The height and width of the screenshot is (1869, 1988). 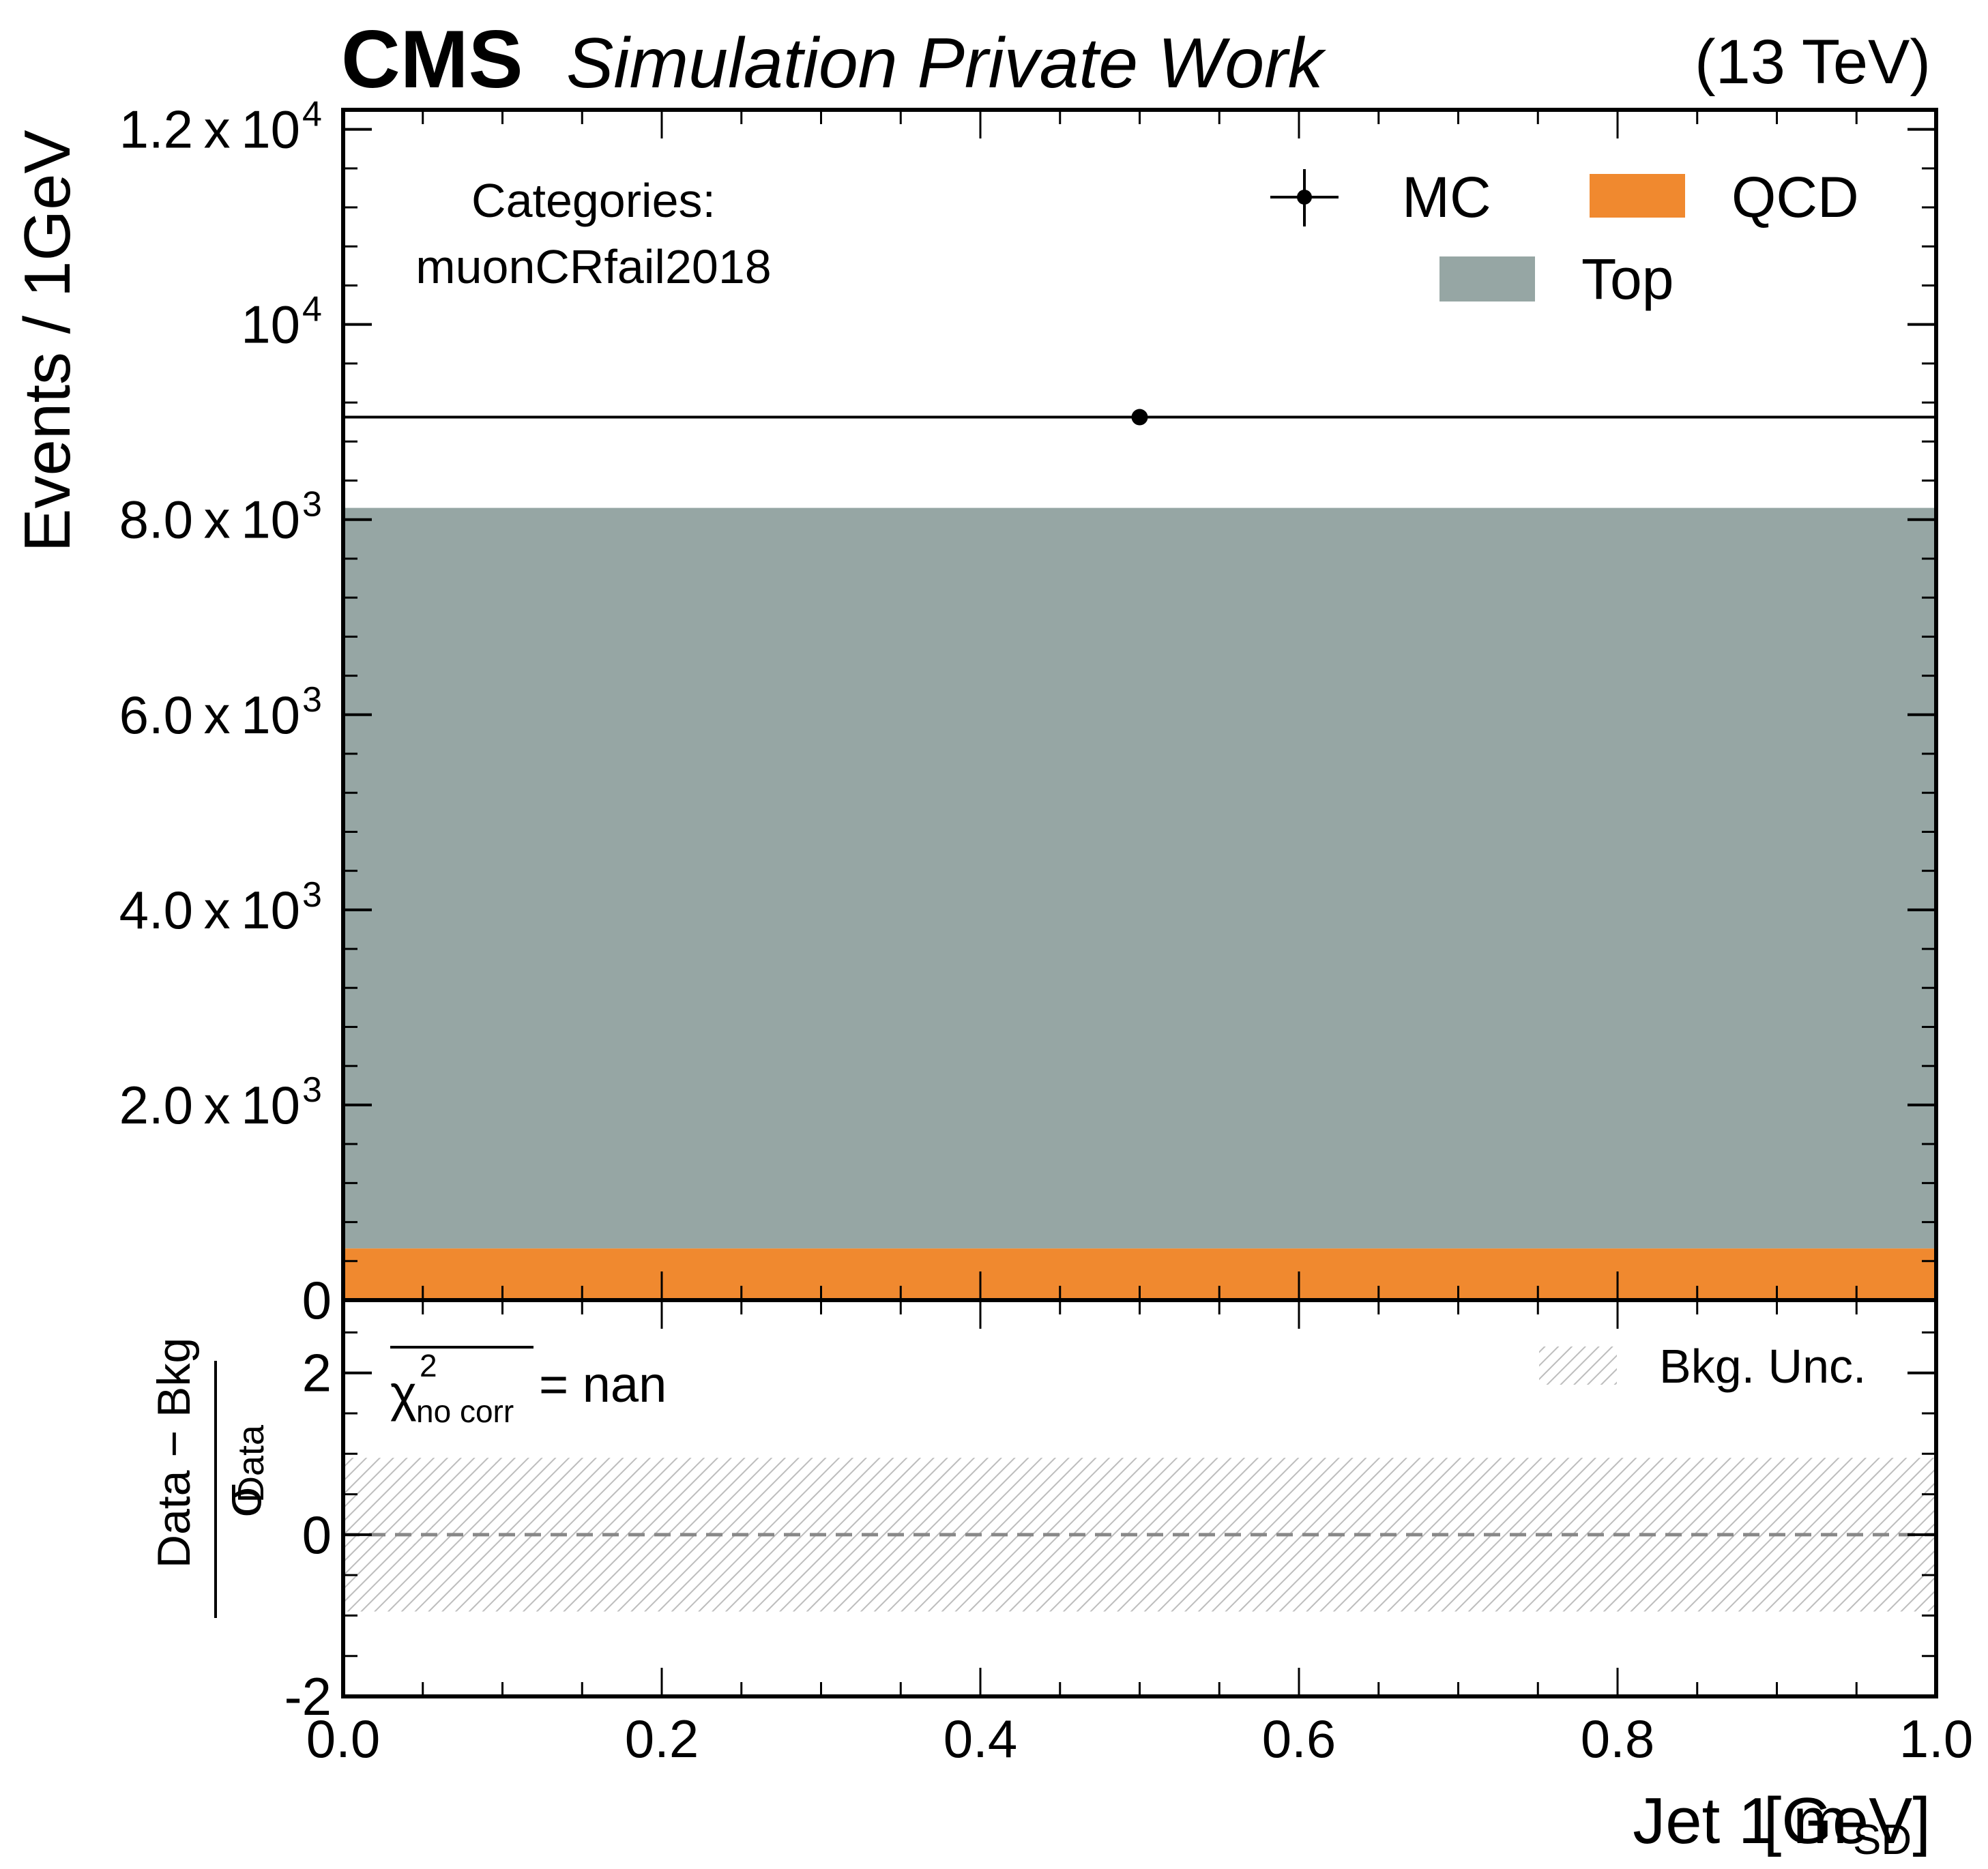 I want to click on x-tick-label: 0.6, so click(x=1299, y=1739).